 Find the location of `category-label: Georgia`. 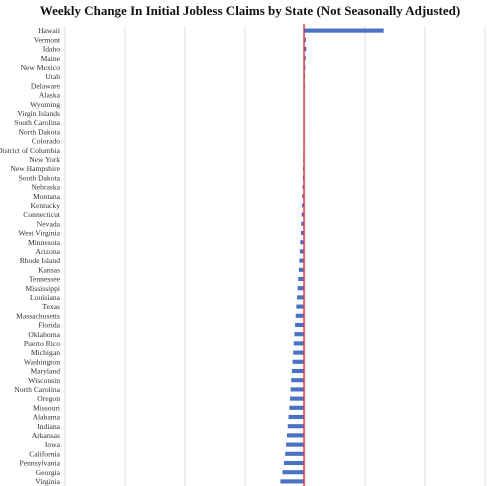

category-label: Georgia is located at coordinates (48, 472).